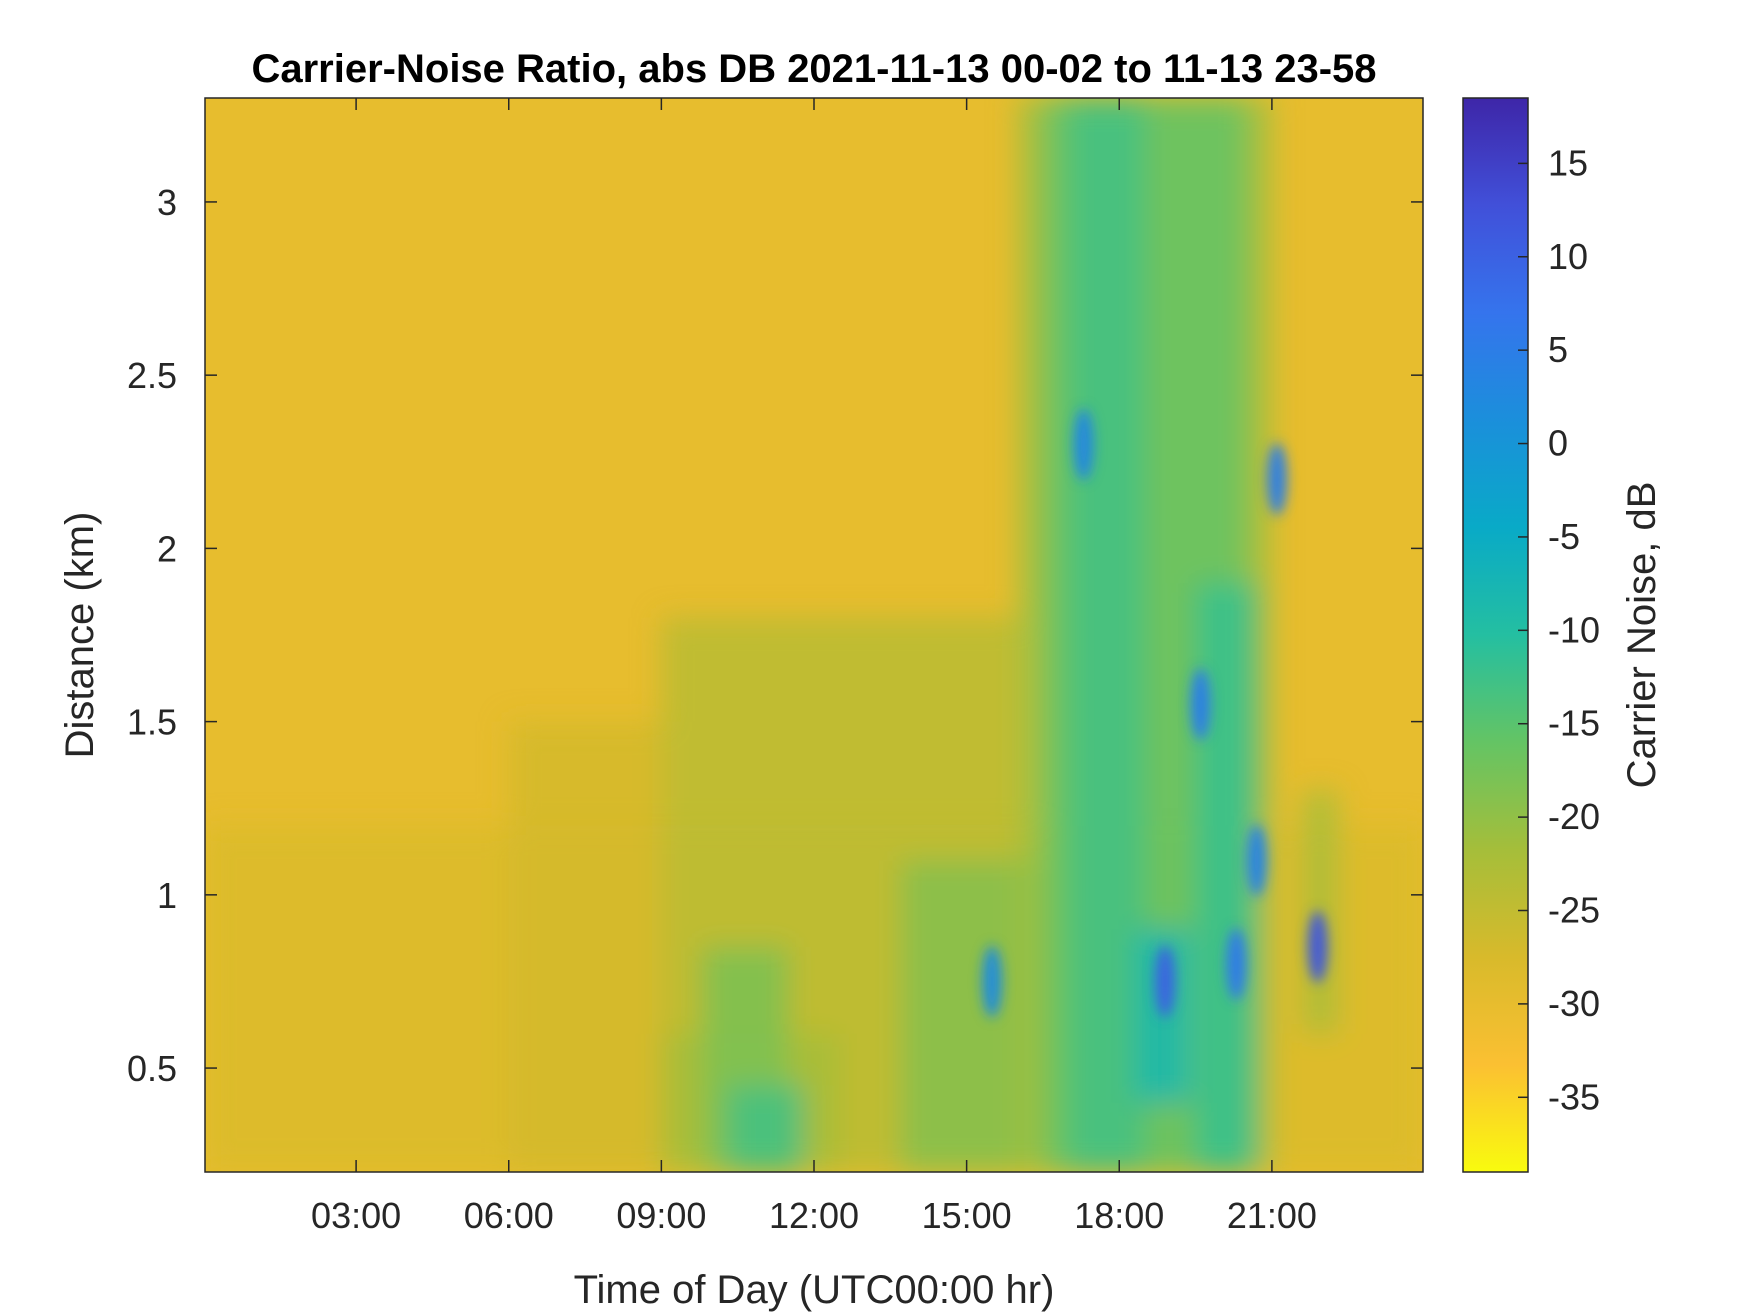 The width and height of the screenshot is (1750, 1313). What do you see at coordinates (80, 635) in the screenshot?
I see `y-axis-label: Distance (km)` at bounding box center [80, 635].